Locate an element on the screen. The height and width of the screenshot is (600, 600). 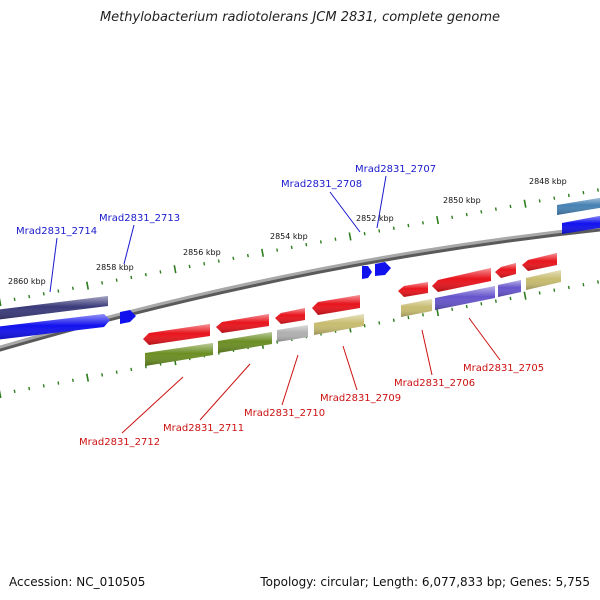
kbp-label: 2858 kbp is located at coordinates (115, 267).